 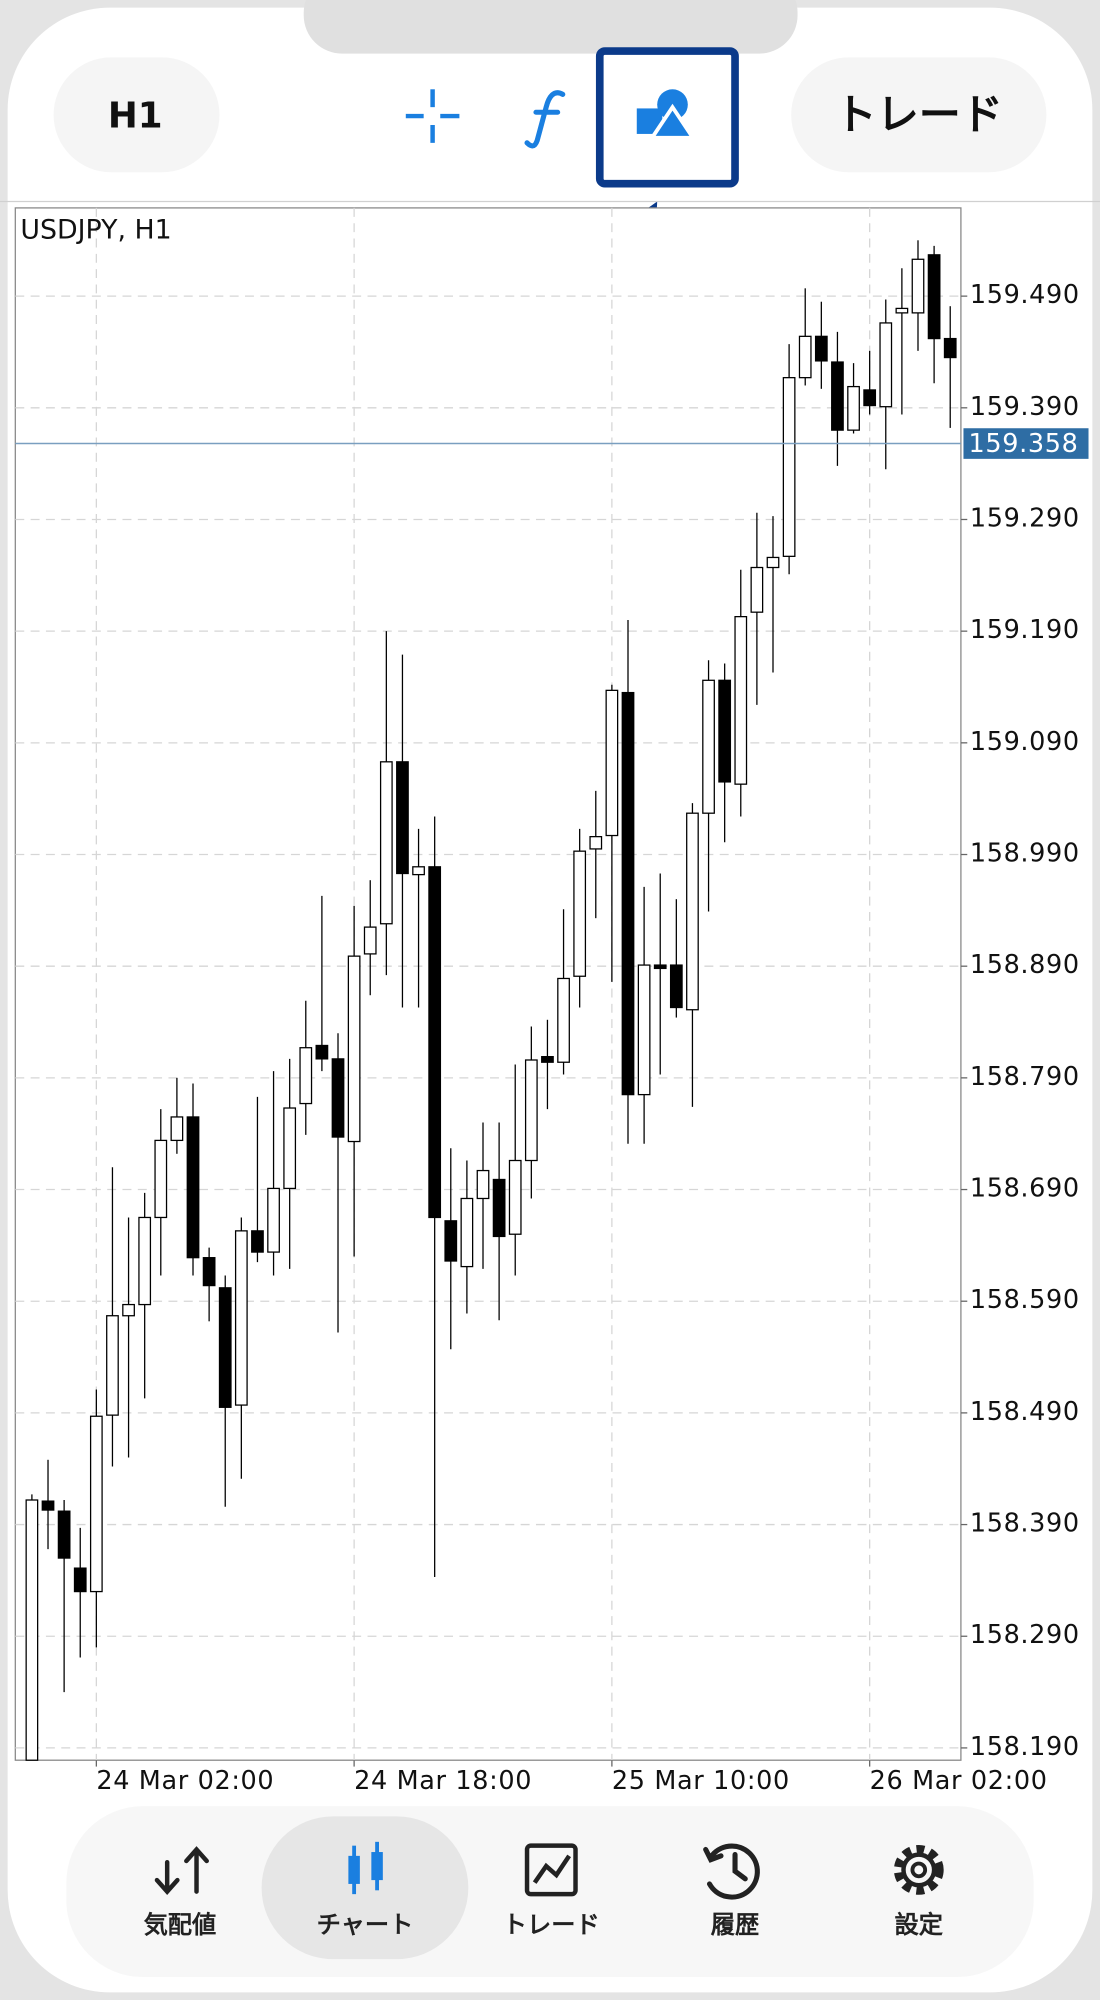 What do you see at coordinates (365, 1924) in the screenshot?
I see `nav-label: チャート` at bounding box center [365, 1924].